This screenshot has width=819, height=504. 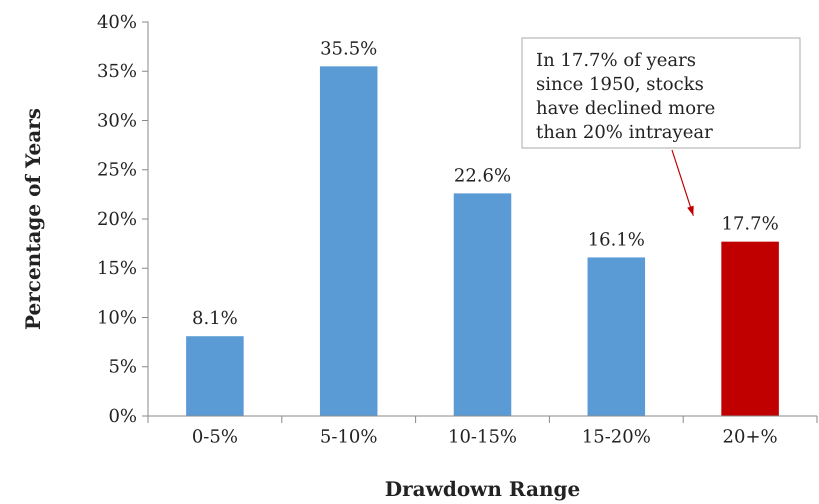 I want to click on x-tick-label: 10-15%, so click(x=482, y=437).